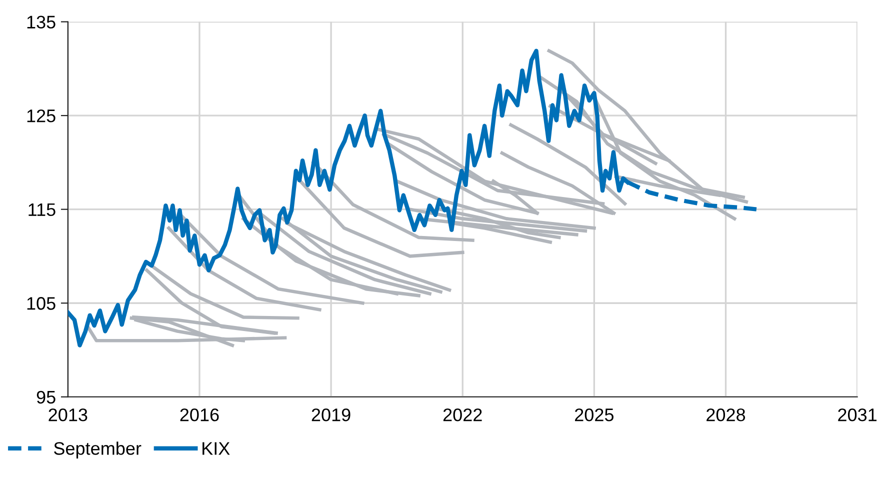  What do you see at coordinates (42, 209) in the screenshot?
I see `y-tick-label: 115` at bounding box center [42, 209].